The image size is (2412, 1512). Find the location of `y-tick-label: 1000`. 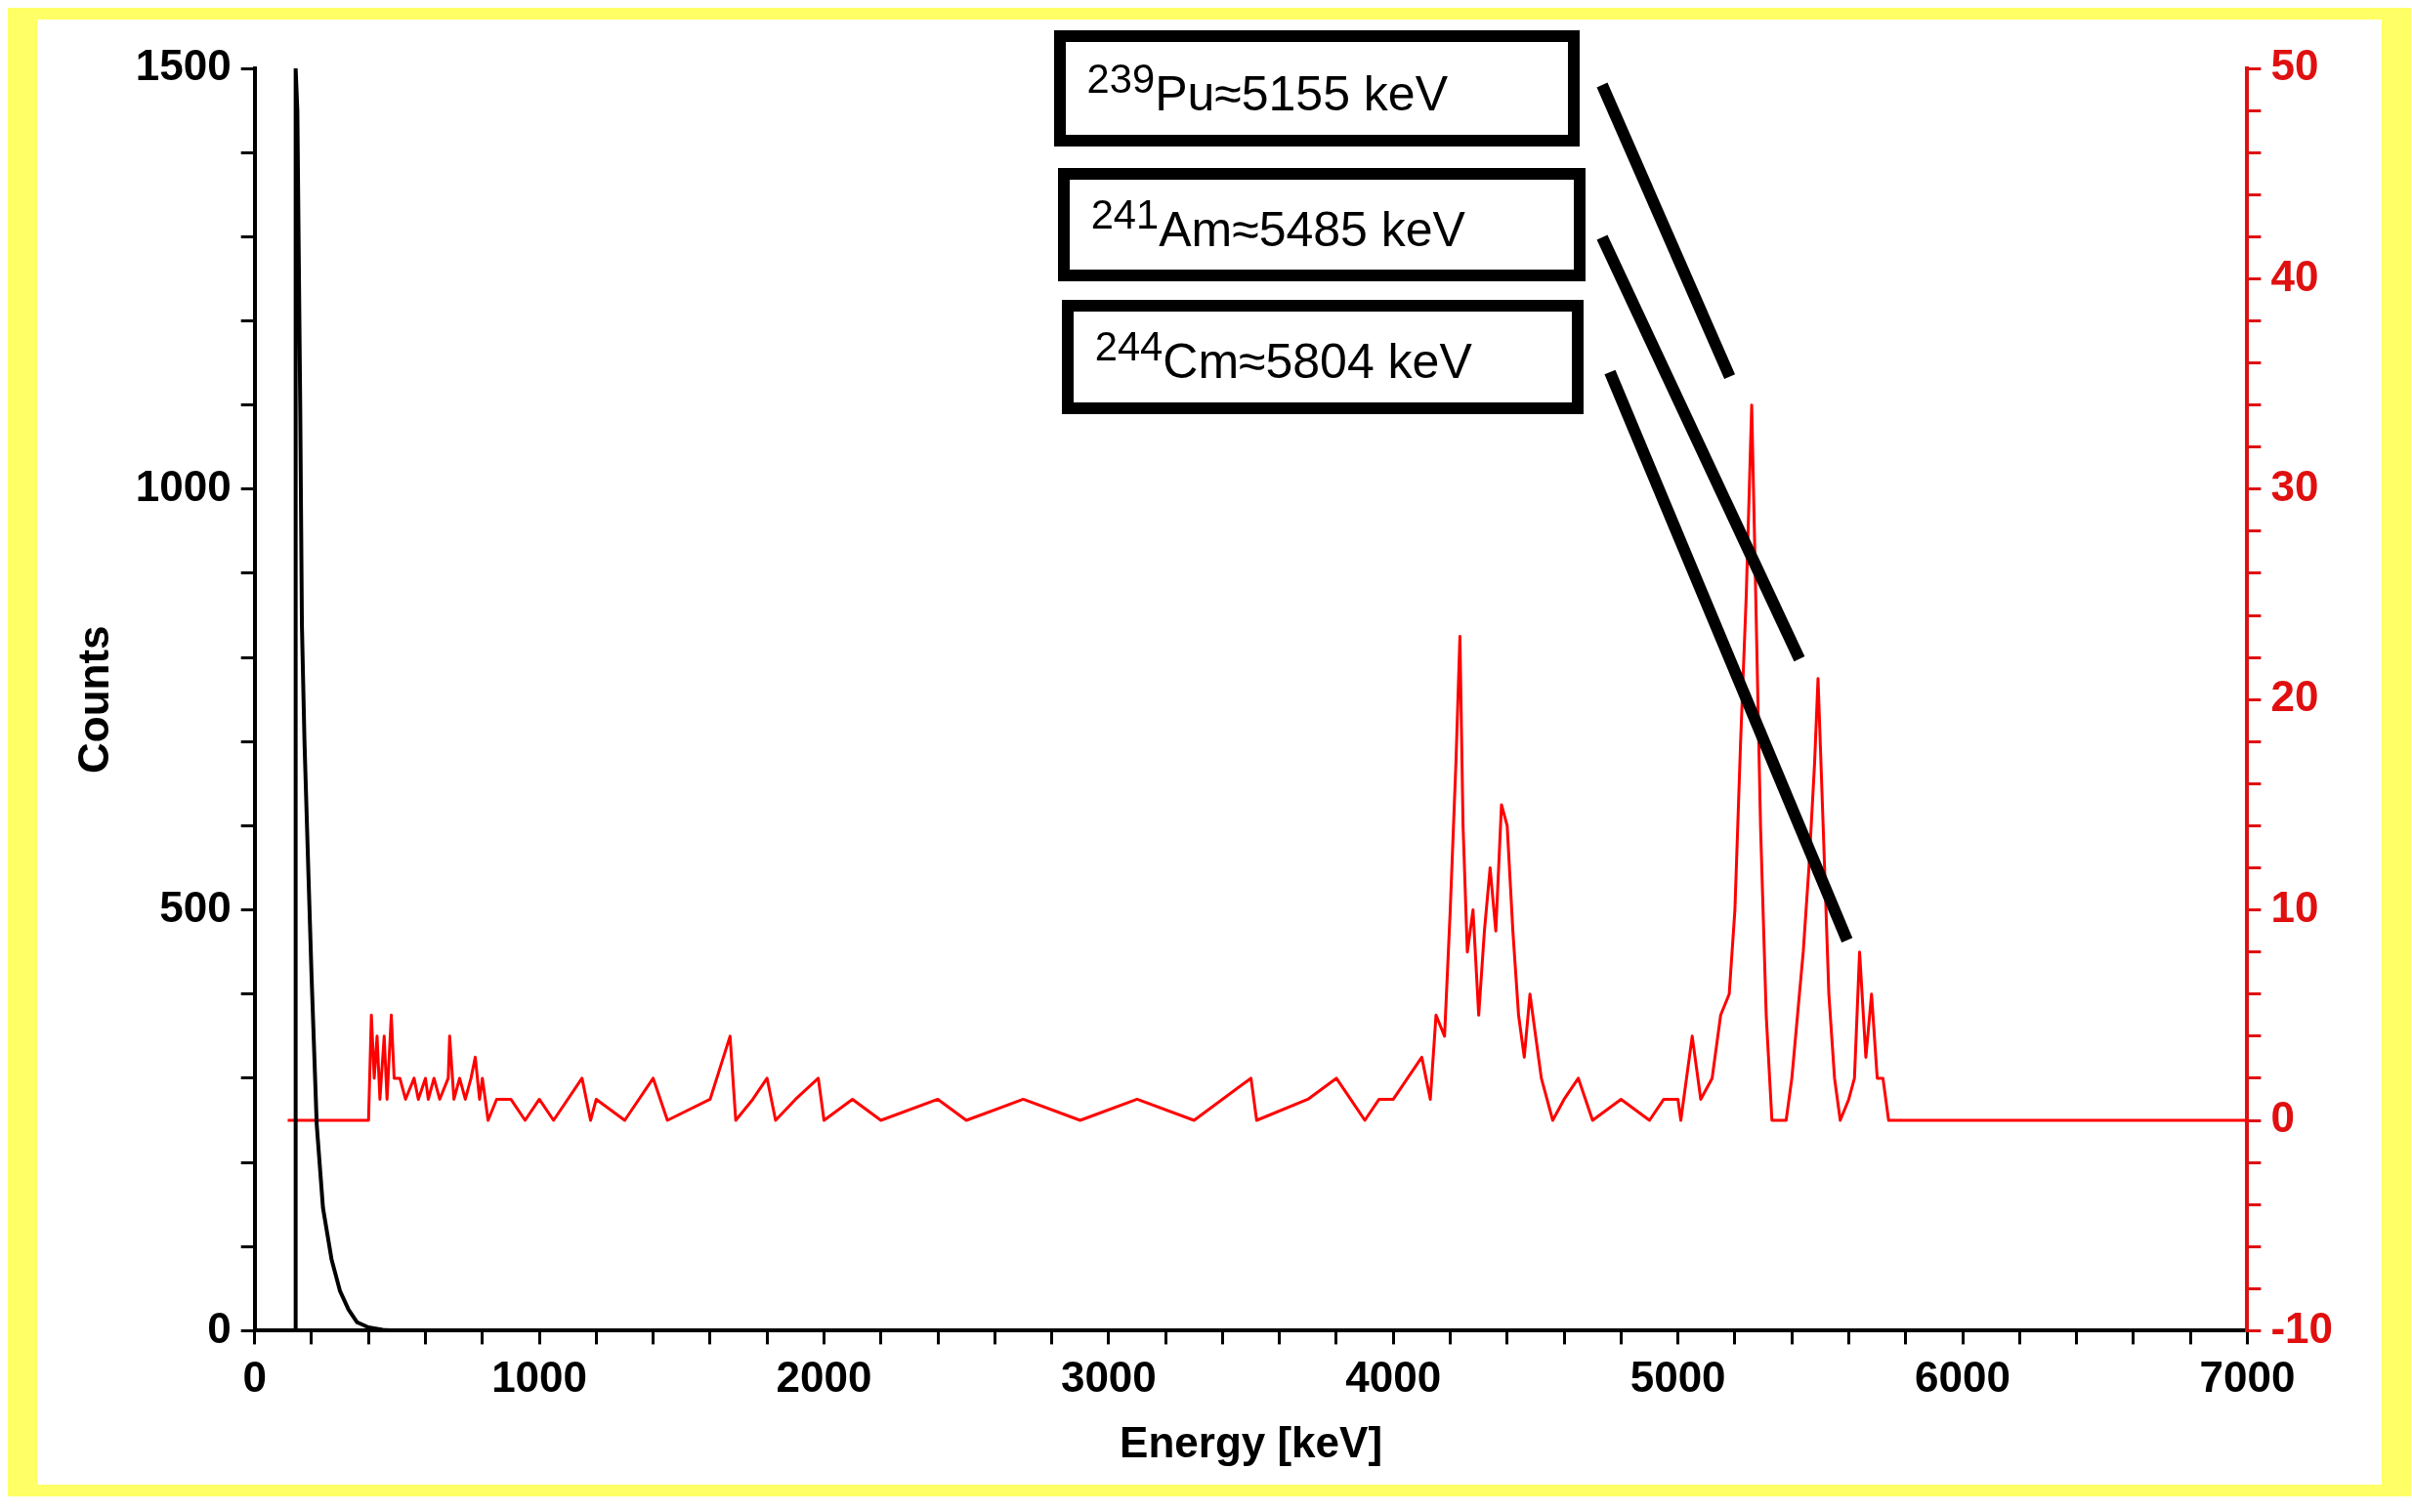

y-tick-label: 1000 is located at coordinates (183, 485).